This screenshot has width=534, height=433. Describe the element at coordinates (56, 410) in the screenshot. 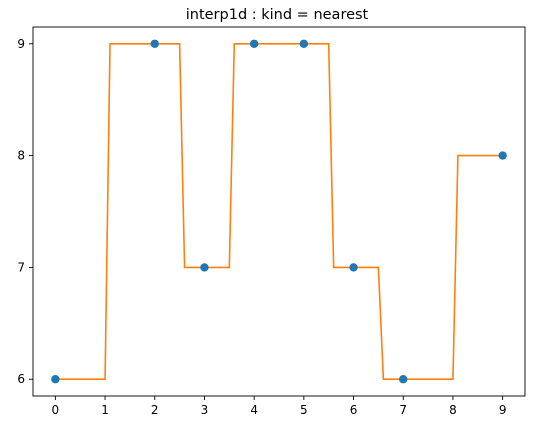

I see `x-tick-label: 0` at that location.